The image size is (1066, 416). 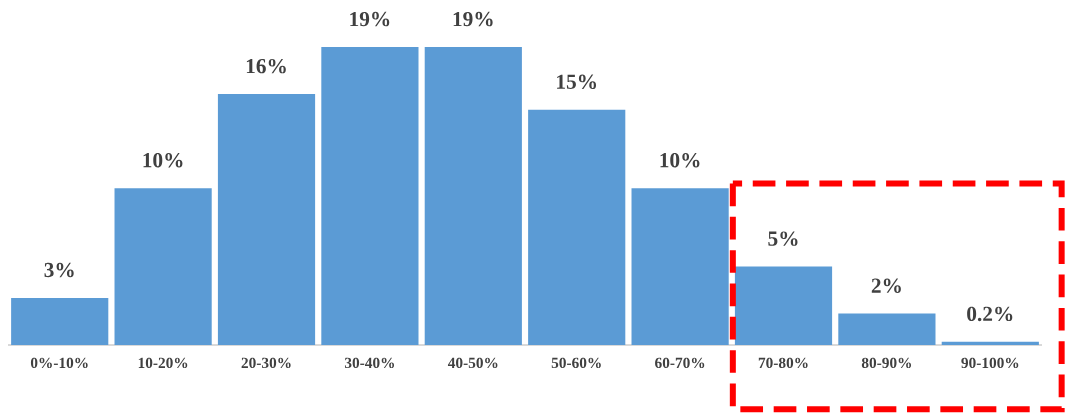 What do you see at coordinates (783, 363) in the screenshot?
I see `x-tick-label: 70-80%` at bounding box center [783, 363].